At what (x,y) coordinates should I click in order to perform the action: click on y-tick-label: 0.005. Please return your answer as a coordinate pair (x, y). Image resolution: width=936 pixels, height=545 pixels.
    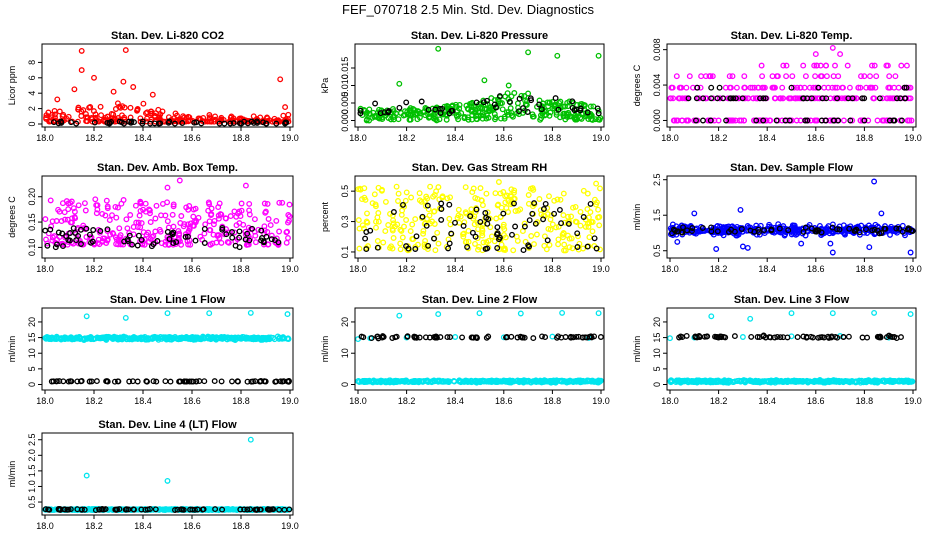
    Looking at the image, I should click on (345, 103).